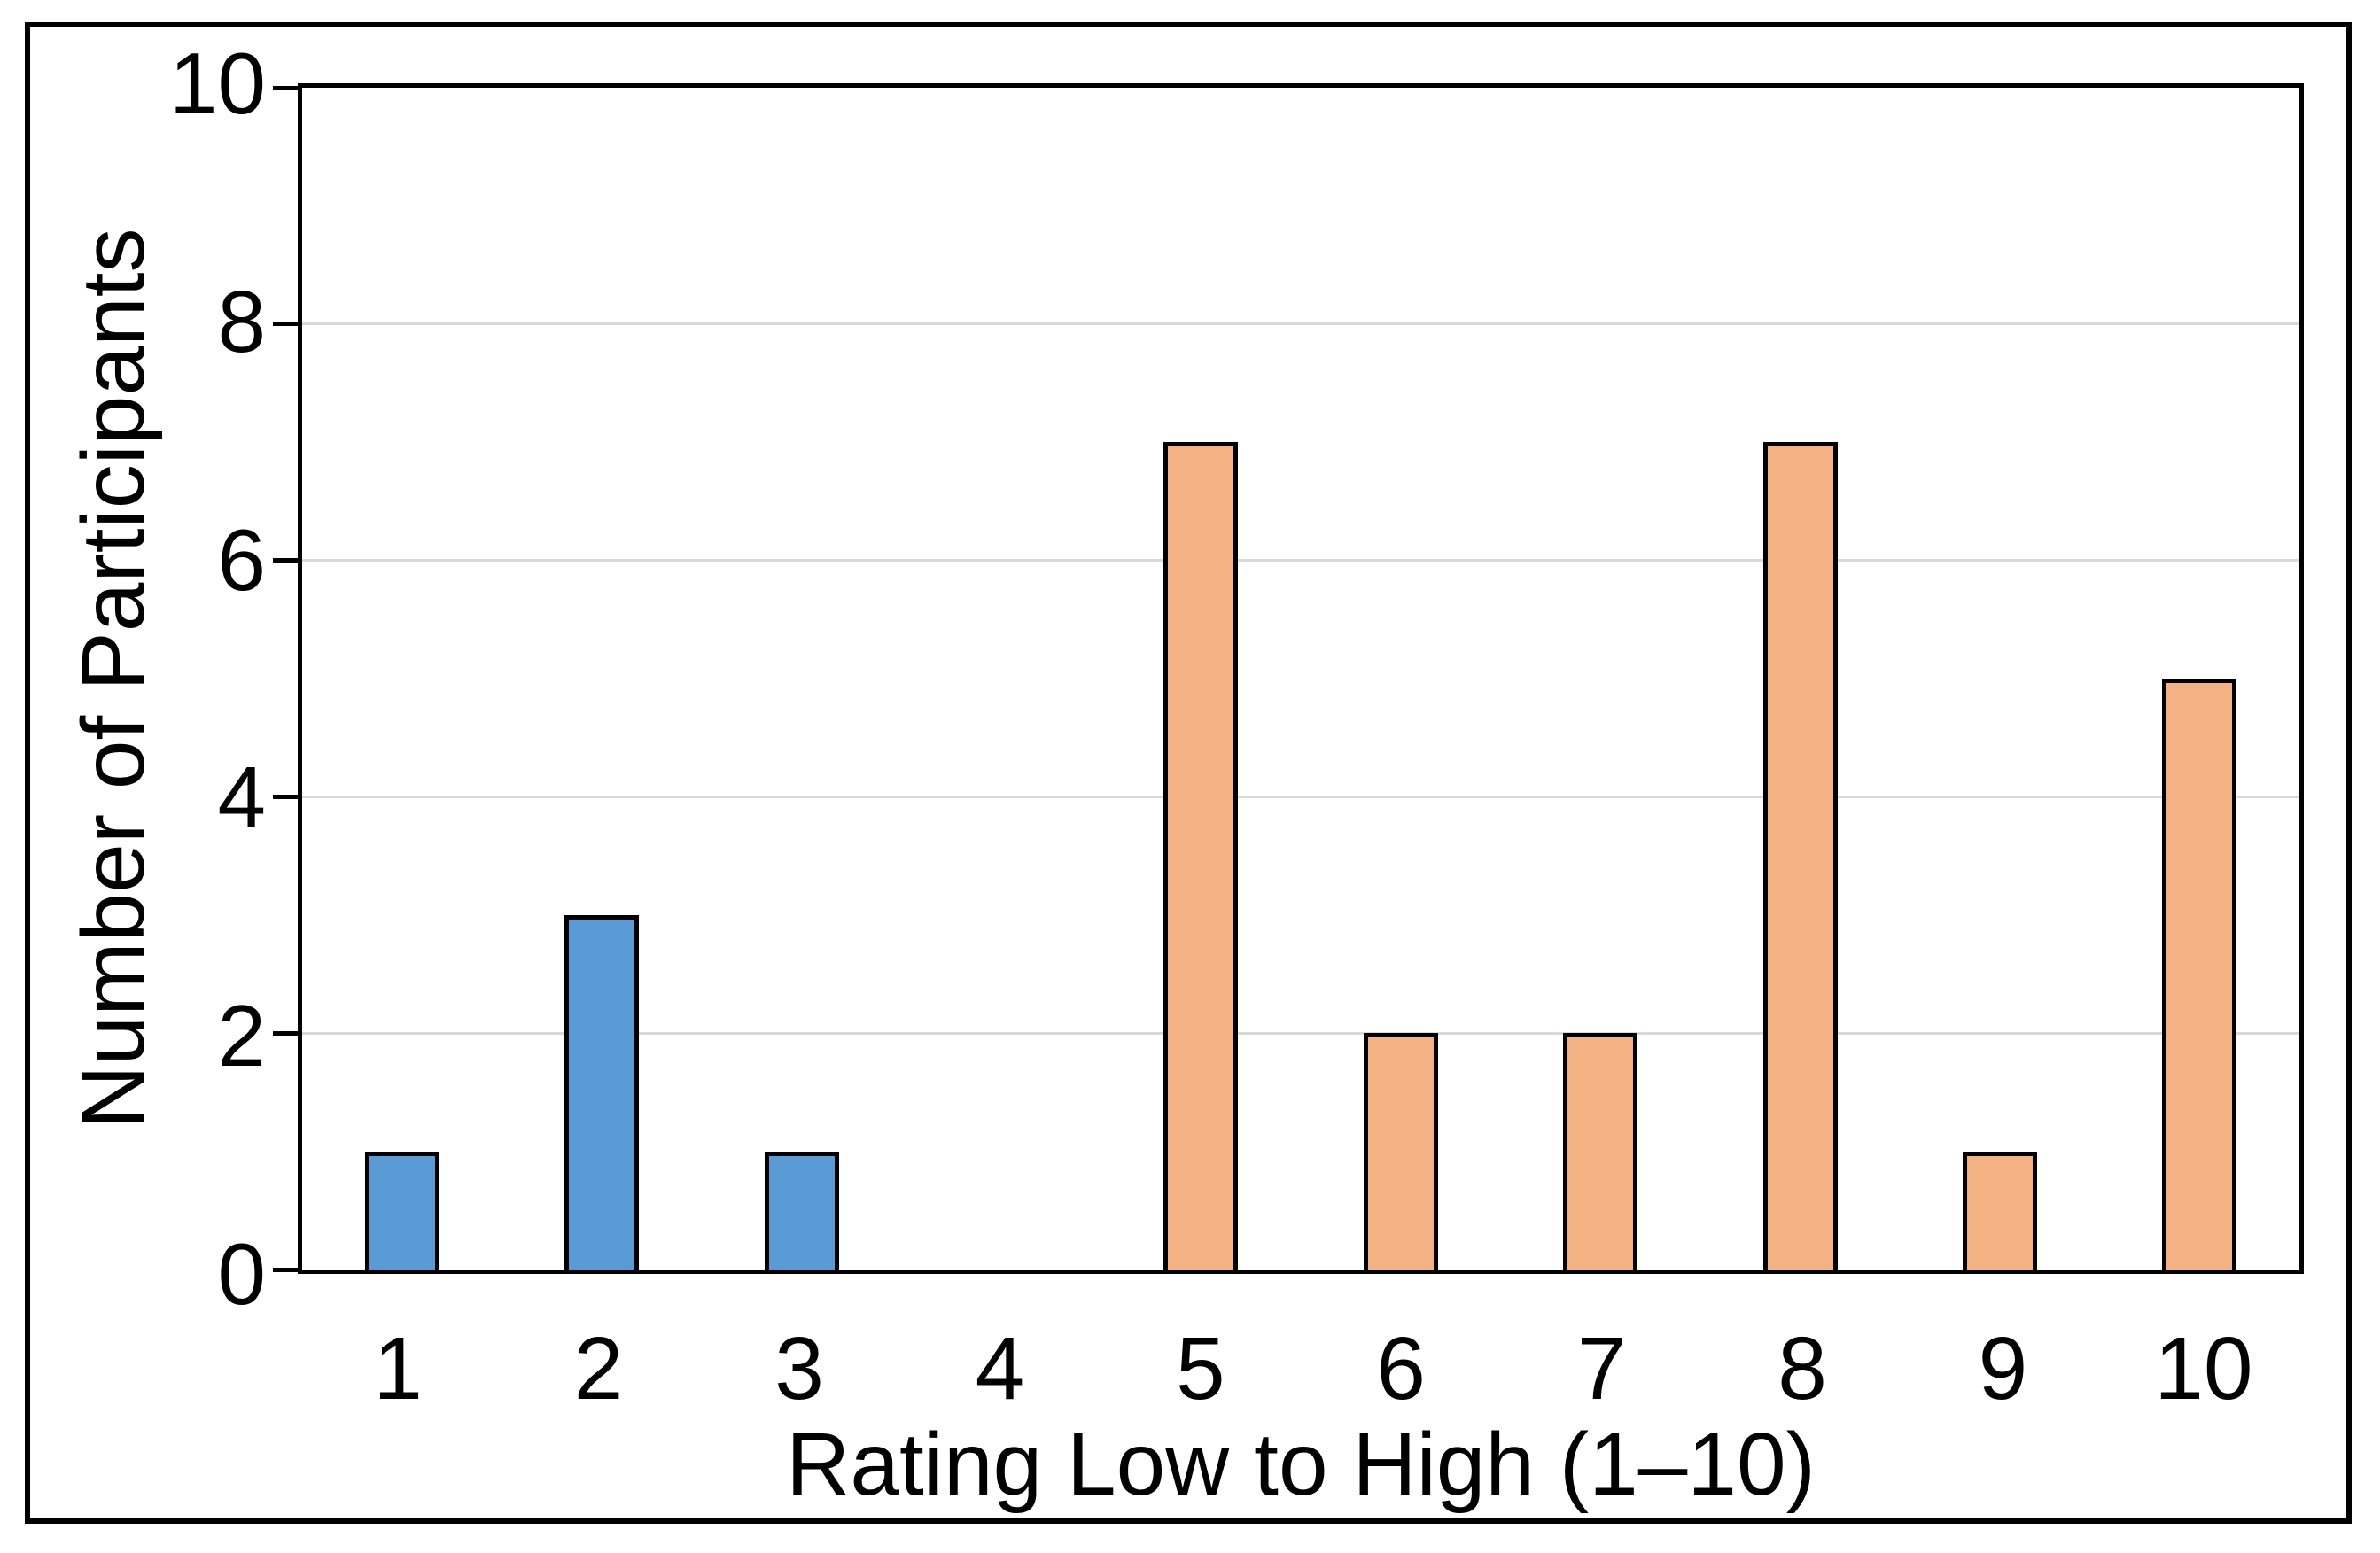 Image resolution: width=2380 pixels, height=1553 pixels. What do you see at coordinates (241, 321) in the screenshot?
I see `y-axis-label-8: 8` at bounding box center [241, 321].